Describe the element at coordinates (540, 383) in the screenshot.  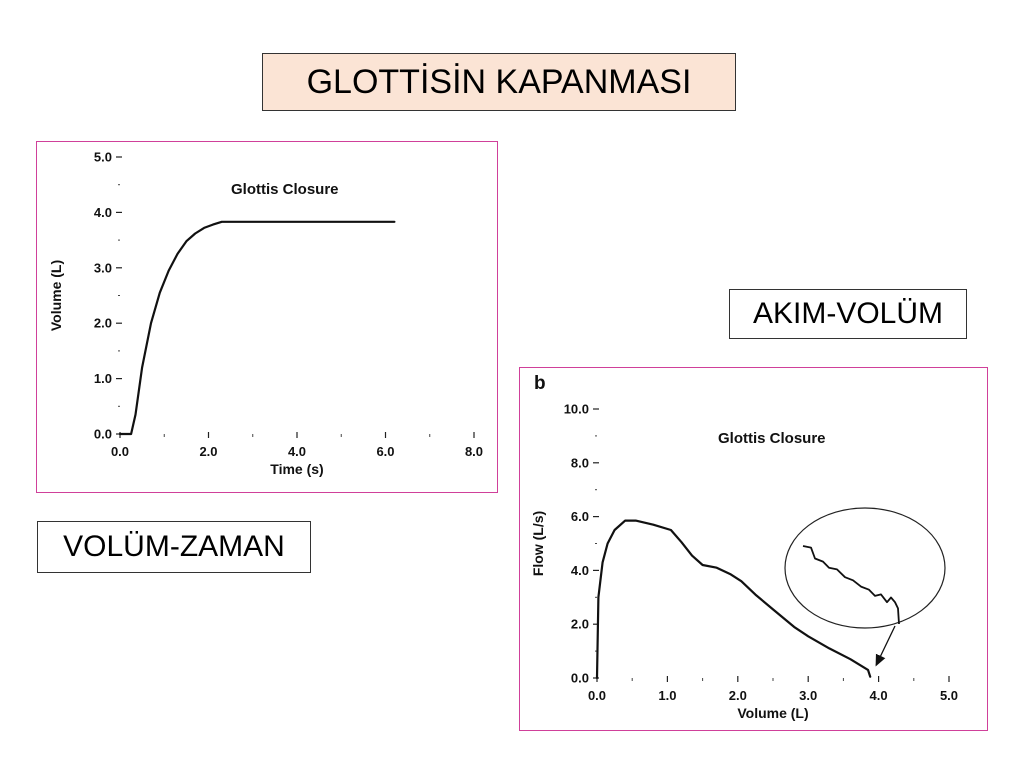
I see `panel-letter-b: b` at that location.